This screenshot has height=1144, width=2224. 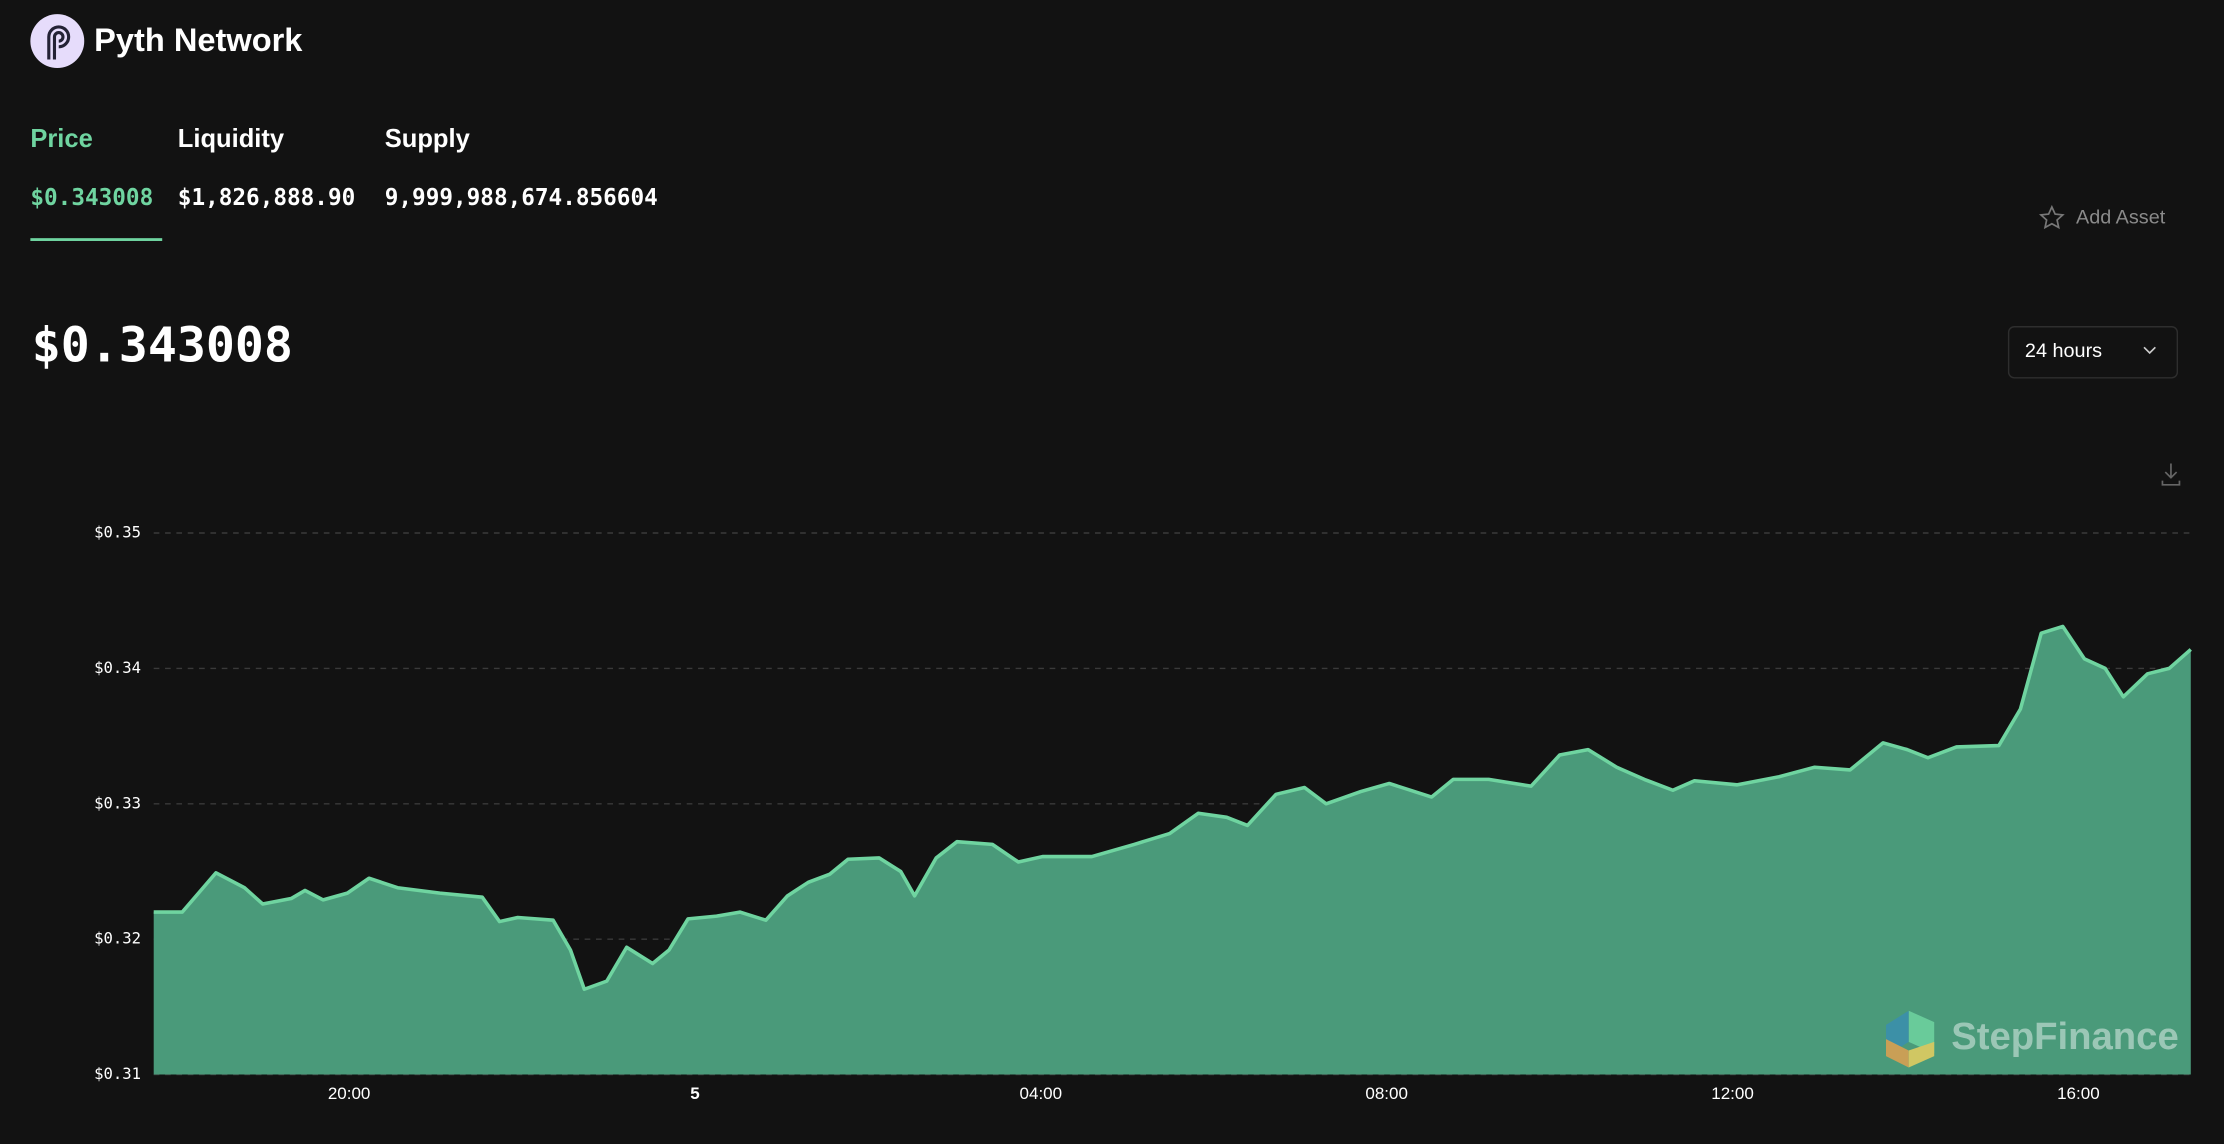 I want to click on download-icon, so click(x=2171, y=474).